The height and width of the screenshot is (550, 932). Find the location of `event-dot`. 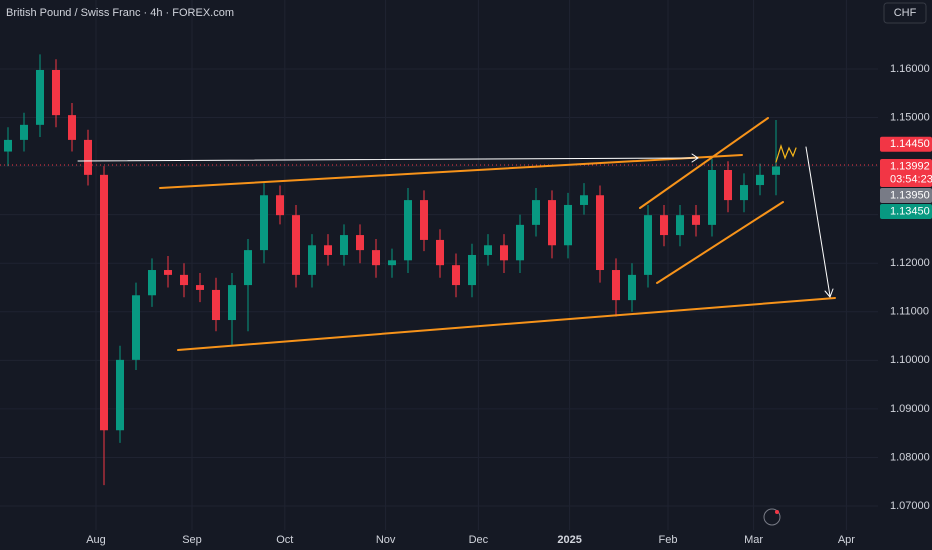

event-dot is located at coordinates (777, 512).